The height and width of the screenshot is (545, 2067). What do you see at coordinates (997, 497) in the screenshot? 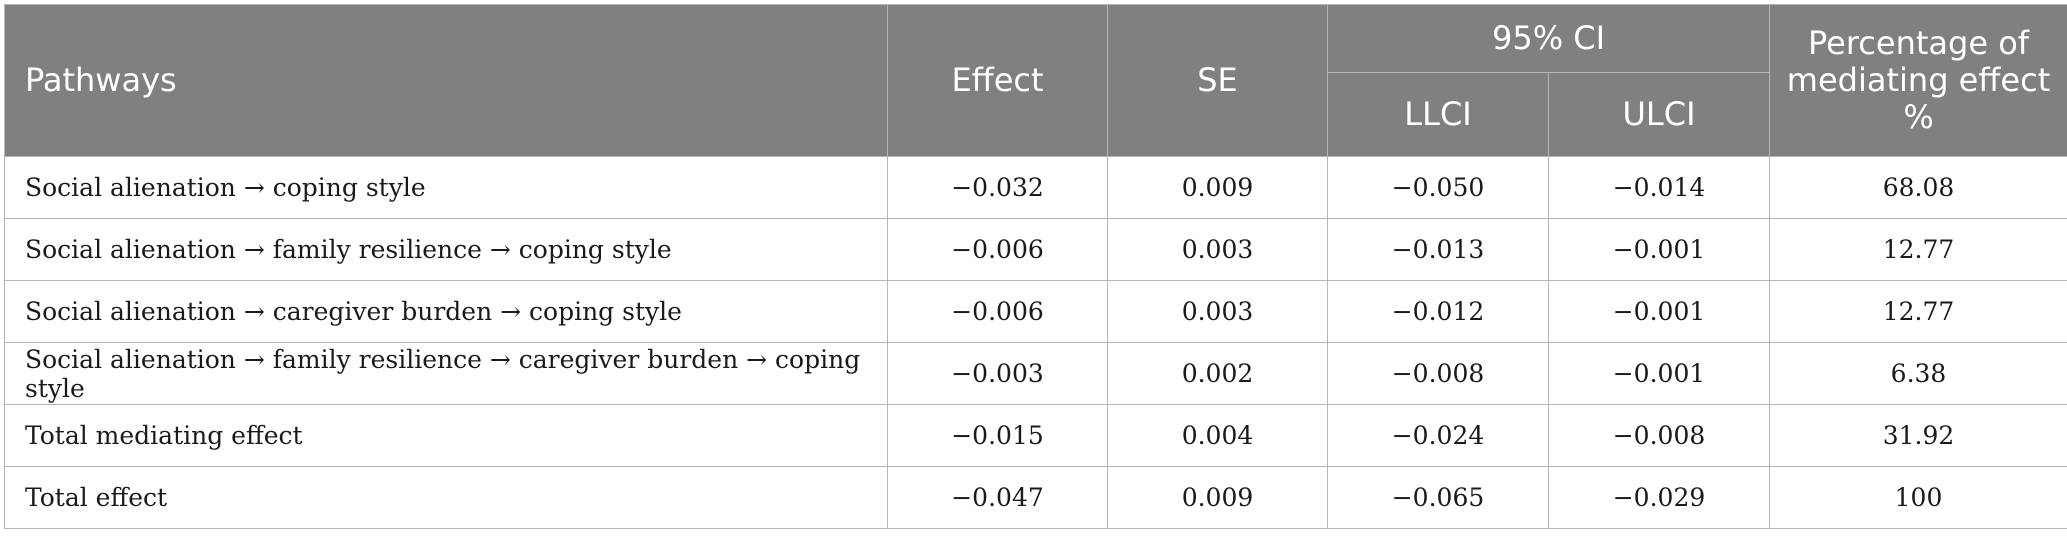
I see `cell-effect: −0.047` at bounding box center [997, 497].